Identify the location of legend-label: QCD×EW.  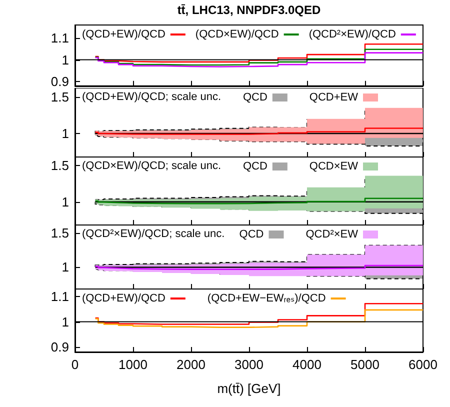
(334, 166).